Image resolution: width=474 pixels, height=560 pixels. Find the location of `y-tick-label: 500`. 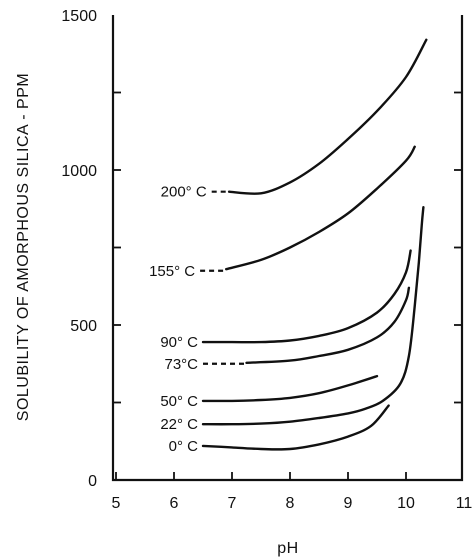

y-tick-label: 500 is located at coordinates (83, 326).